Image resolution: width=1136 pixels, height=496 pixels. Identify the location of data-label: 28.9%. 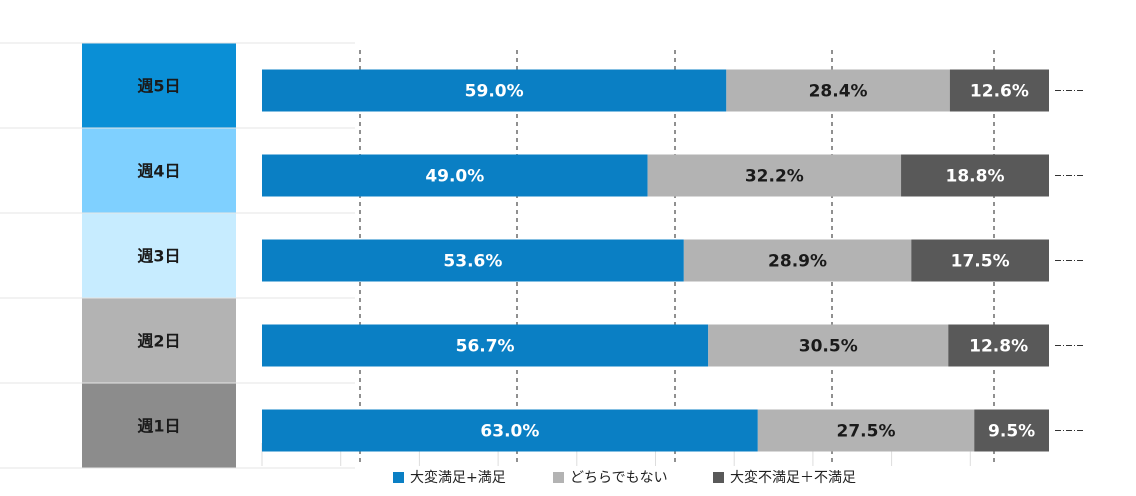
(797, 262).